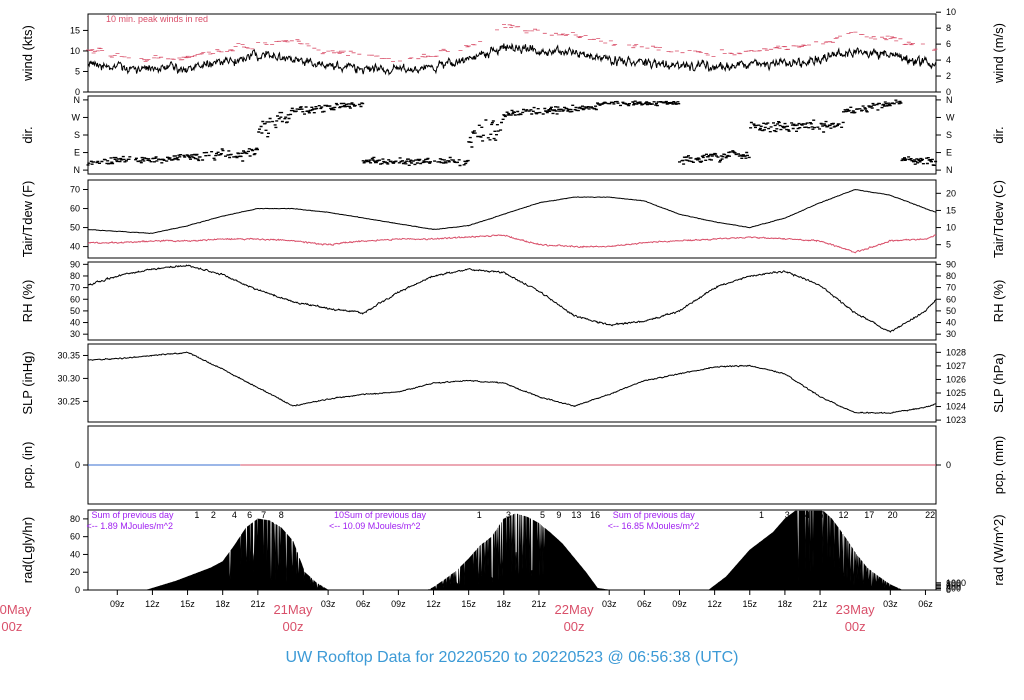 This screenshot has height=700, width=1024. What do you see at coordinates (953, 586) in the screenshot?
I see `rad-right-tick-label: 600` at bounding box center [953, 586].